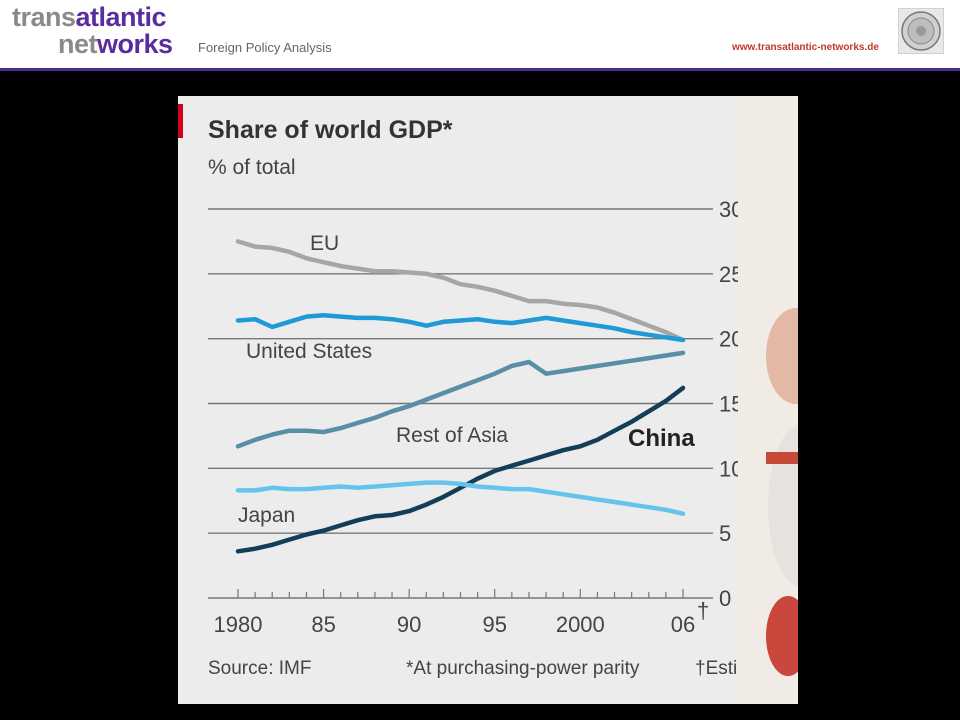 This screenshot has height=720, width=960. Describe the element at coordinates (494, 624) in the screenshot. I see `x-tick-label: 95` at that location.